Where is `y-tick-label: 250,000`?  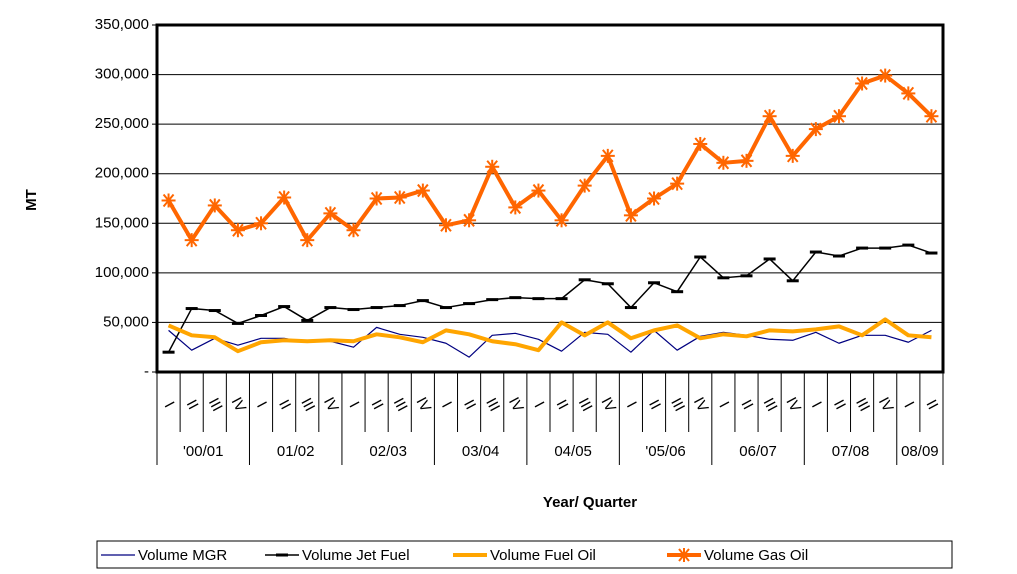 y-tick-label: 250,000 is located at coordinates (122, 123).